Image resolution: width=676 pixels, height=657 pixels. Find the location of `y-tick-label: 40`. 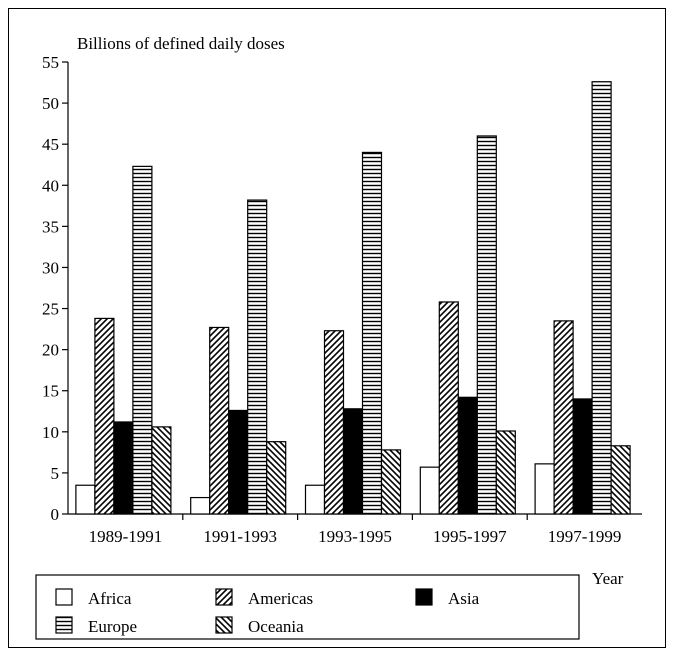

y-tick-label: 40 is located at coordinates (50, 185).